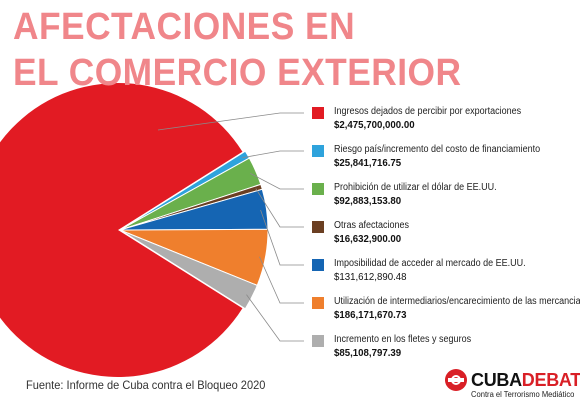 This screenshot has width=580, height=409. I want to click on legend-value: $92,883,153.80, so click(368, 201).